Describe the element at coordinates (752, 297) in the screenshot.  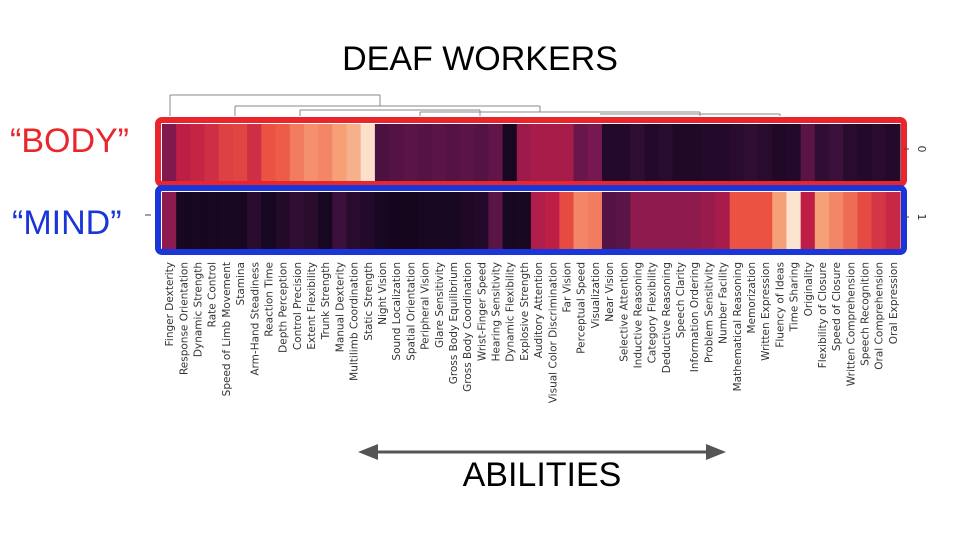
I see `x-tick-label: Memorization` at that location.